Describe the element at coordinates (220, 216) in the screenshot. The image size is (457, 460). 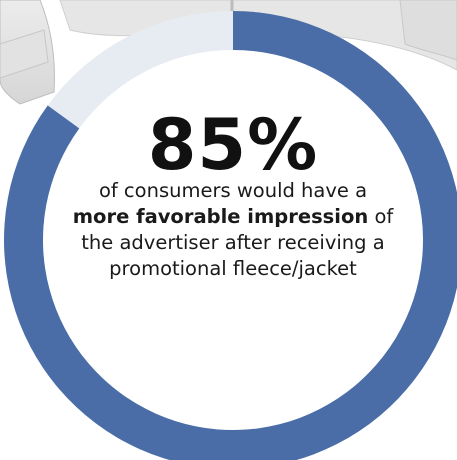
I see `caption-bold-phrase: more favorable impression` at that location.